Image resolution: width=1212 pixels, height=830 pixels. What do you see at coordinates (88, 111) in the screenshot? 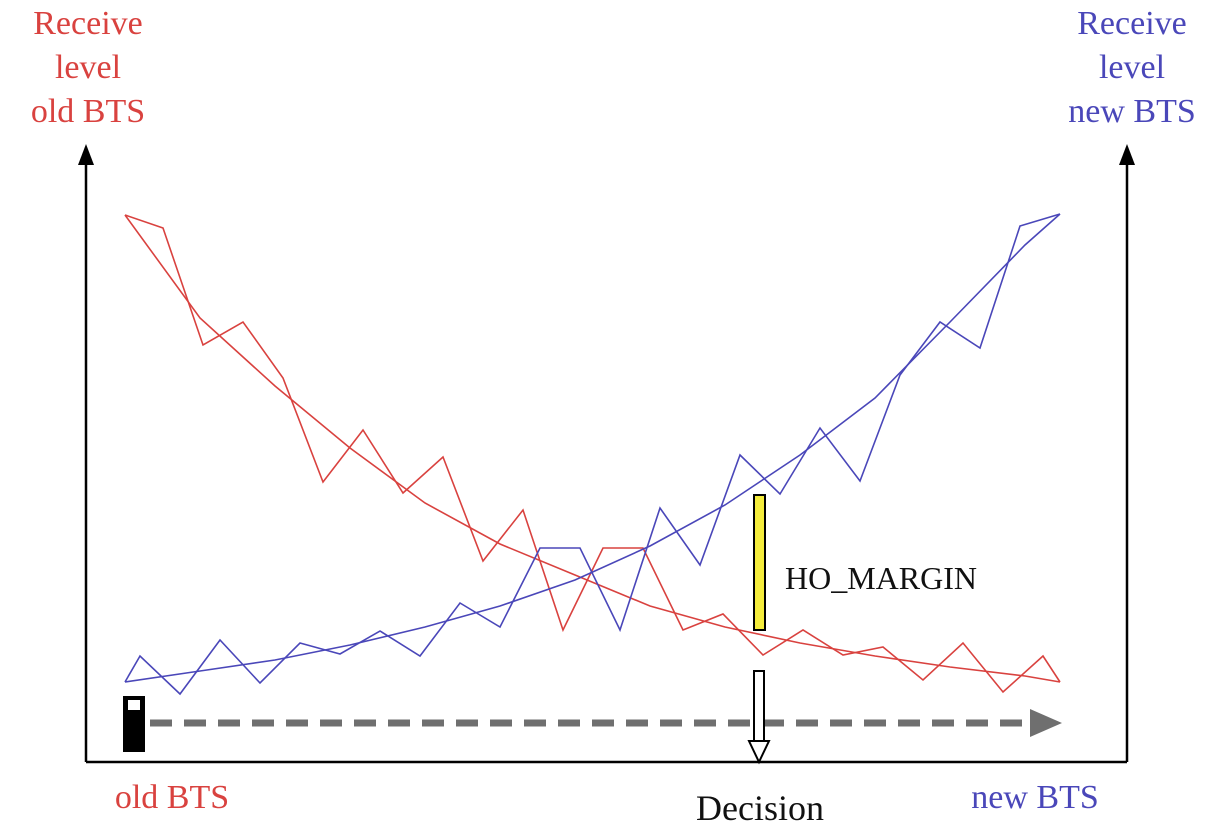
I see `left-axis-title-line-3: old BTS` at bounding box center [88, 111].